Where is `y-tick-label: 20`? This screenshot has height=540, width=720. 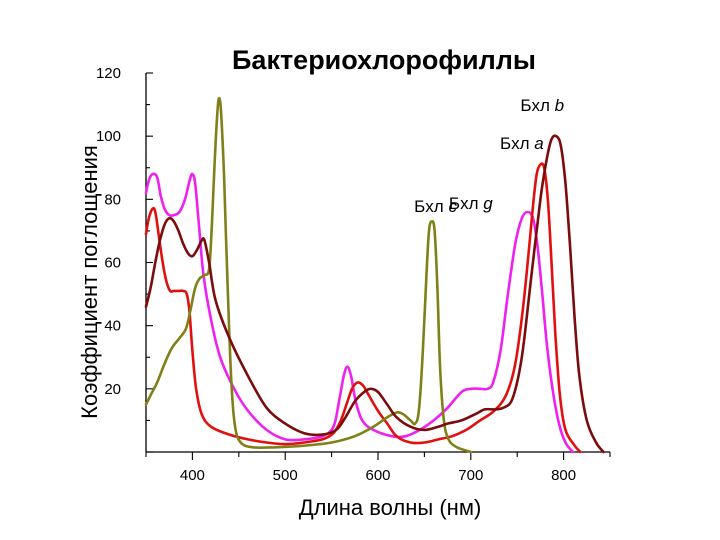 y-tick-label: 20 is located at coordinates (112, 389).